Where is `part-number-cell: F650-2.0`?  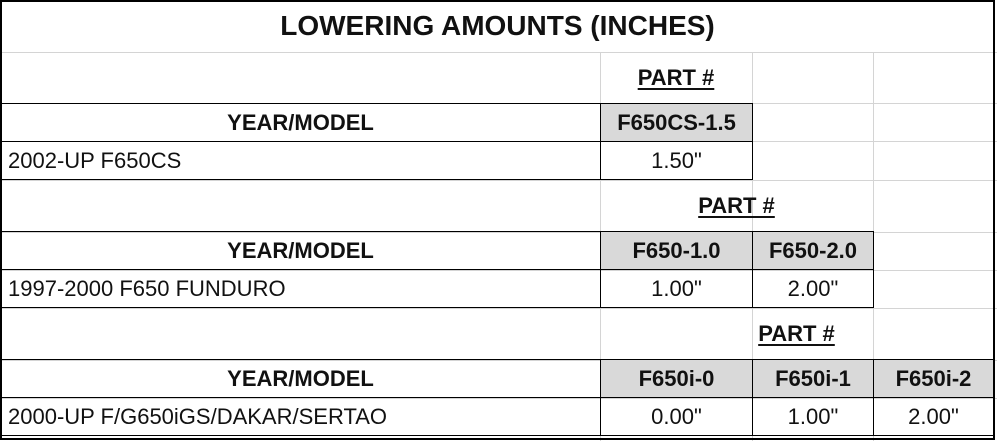 part-number-cell: F650-2.0 is located at coordinates (813, 250).